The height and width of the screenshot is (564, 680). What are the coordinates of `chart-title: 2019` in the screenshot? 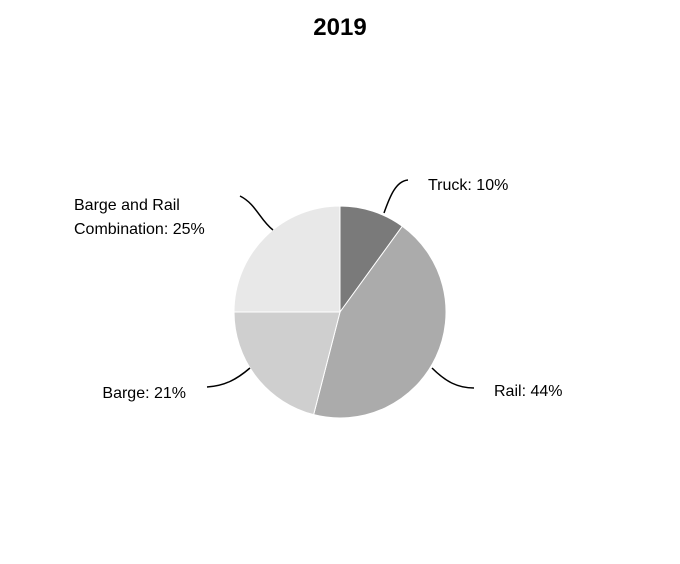 It's located at (340, 27).